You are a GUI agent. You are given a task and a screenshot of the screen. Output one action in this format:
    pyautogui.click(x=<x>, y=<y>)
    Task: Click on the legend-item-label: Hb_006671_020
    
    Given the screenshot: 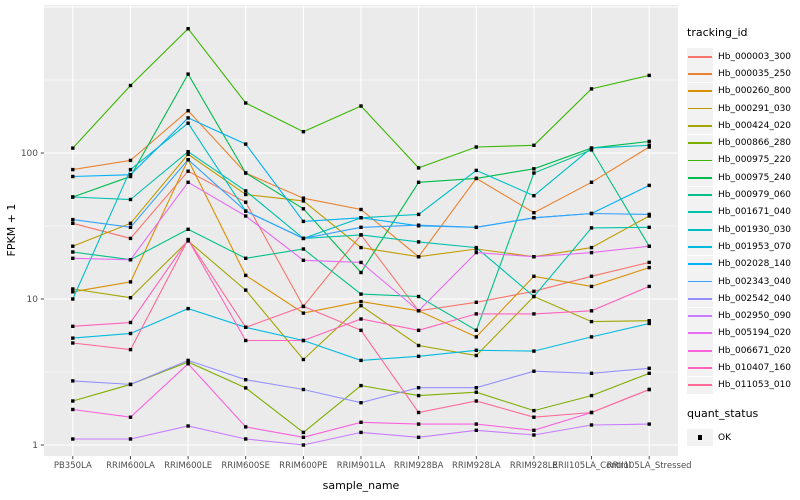 What is the action you would take?
    pyautogui.click(x=755, y=350)
    